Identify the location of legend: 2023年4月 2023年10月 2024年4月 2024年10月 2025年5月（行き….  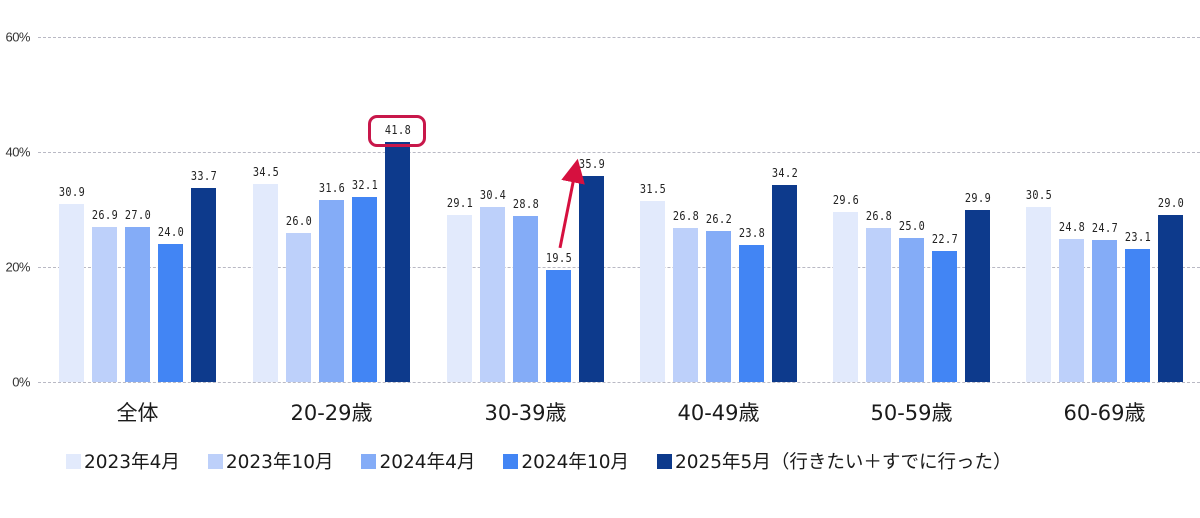
(633, 461).